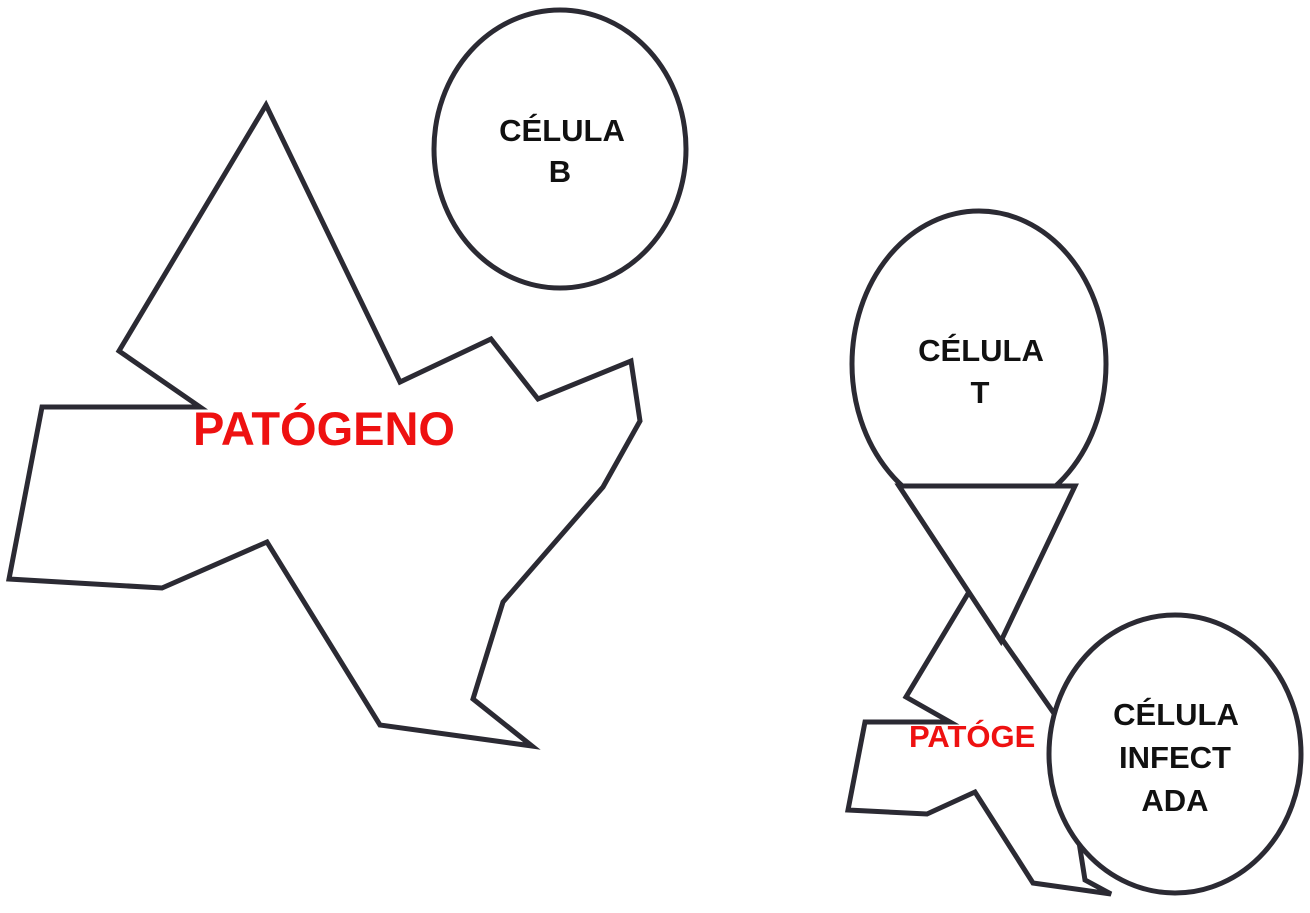 Image resolution: width=1310 pixels, height=913 pixels. What do you see at coordinates (986, 565) in the screenshot?
I see `t-cell-receptor-triangle` at bounding box center [986, 565].